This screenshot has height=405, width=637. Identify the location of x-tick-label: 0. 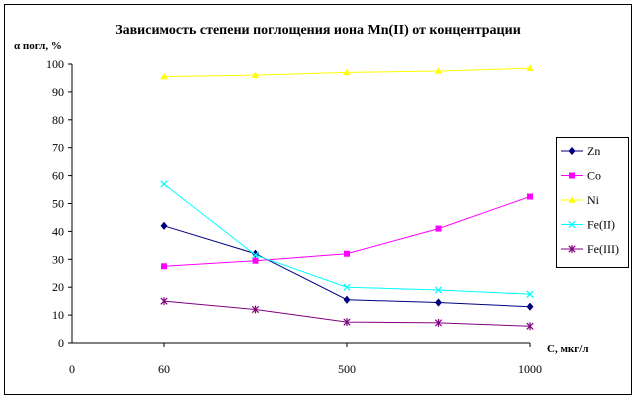
(72, 369).